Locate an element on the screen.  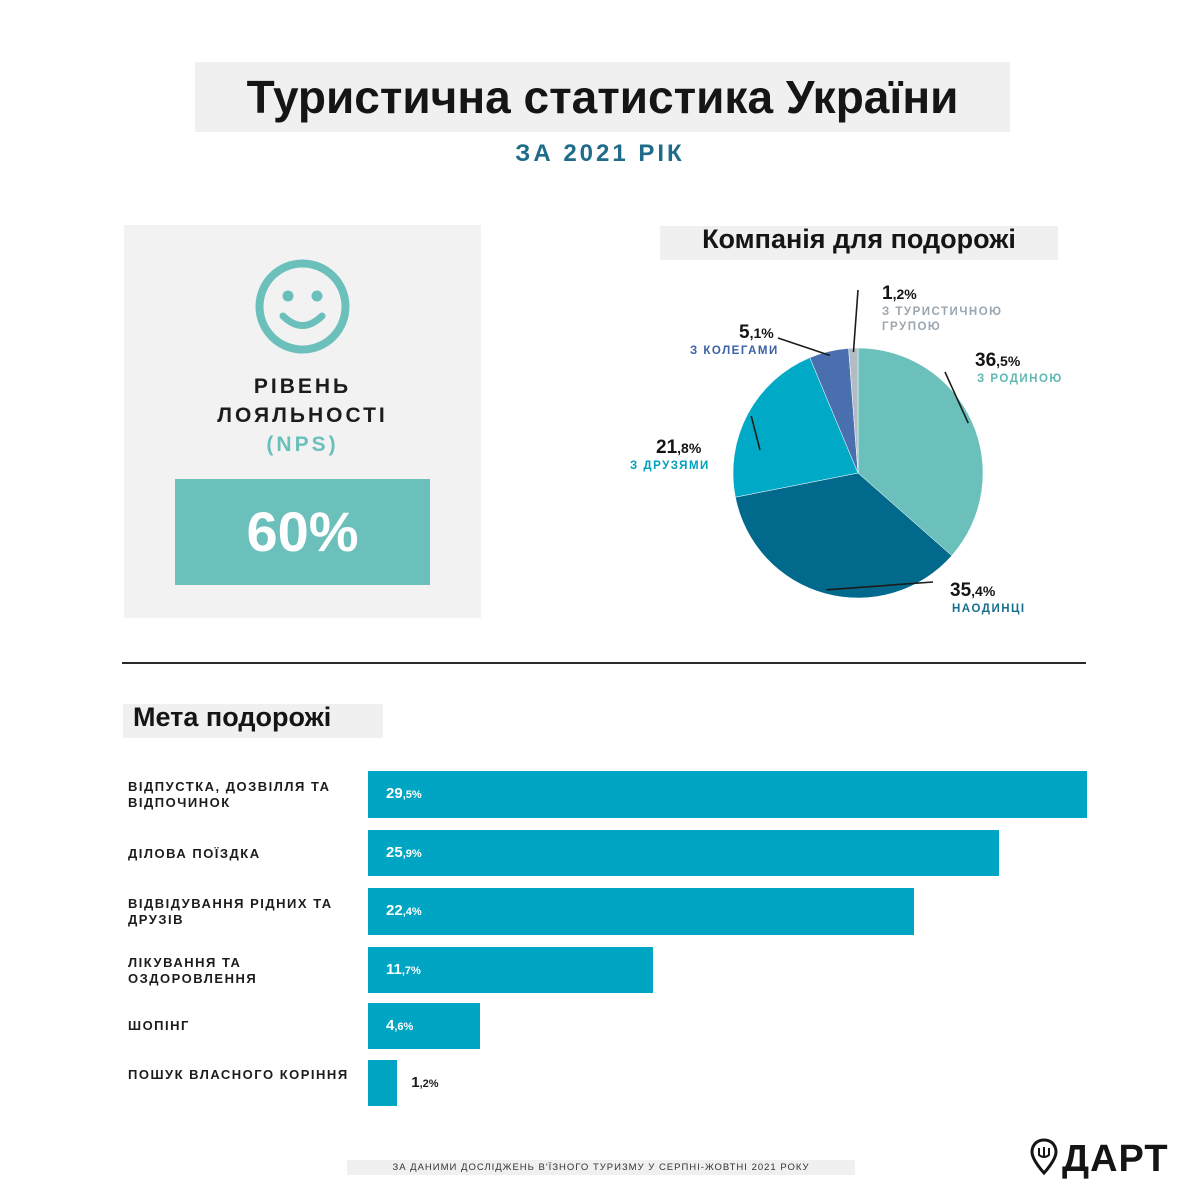
bar-label-health: ЛІКУВАННЯ ТА ОЗДОРОВЛЕННЯ is located at coordinates (193, 970).